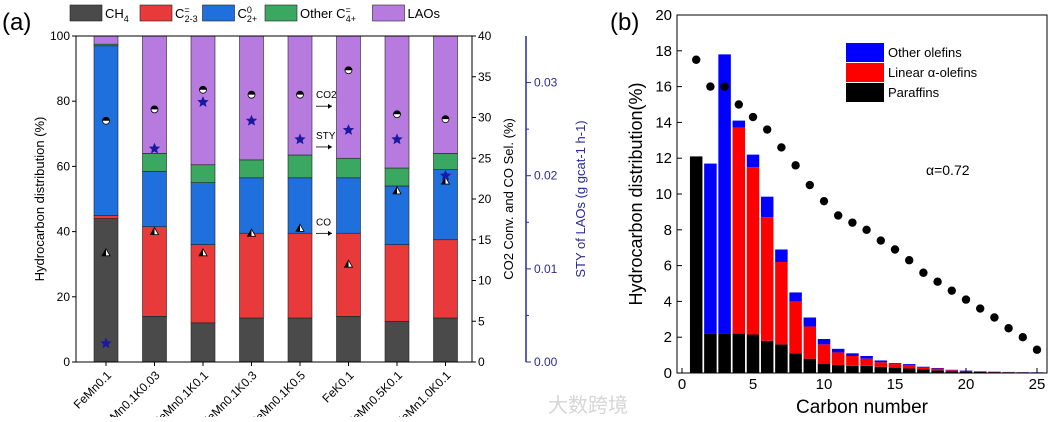 This screenshot has height=422, width=1050. What do you see at coordinates (895, 384) in the screenshot?
I see `x-tick-label: 15` at bounding box center [895, 384].